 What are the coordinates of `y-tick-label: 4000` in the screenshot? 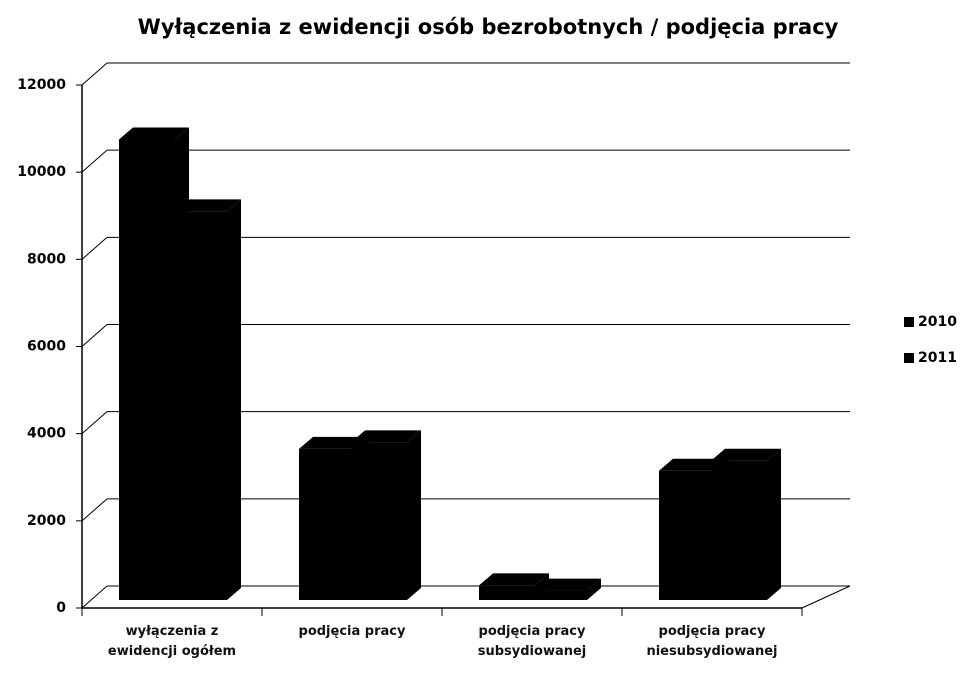 It's located at (46, 434).